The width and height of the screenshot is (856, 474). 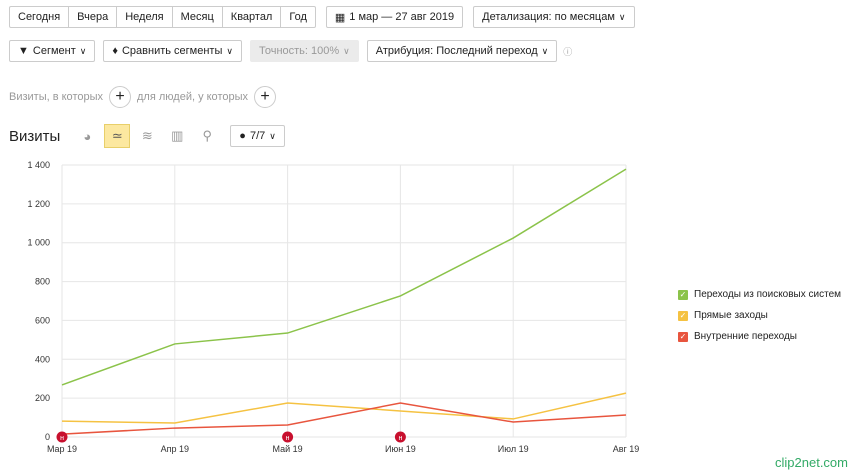 What do you see at coordinates (93, 17) in the screenshot?
I see `period-yesterday: Вчера` at bounding box center [93, 17].